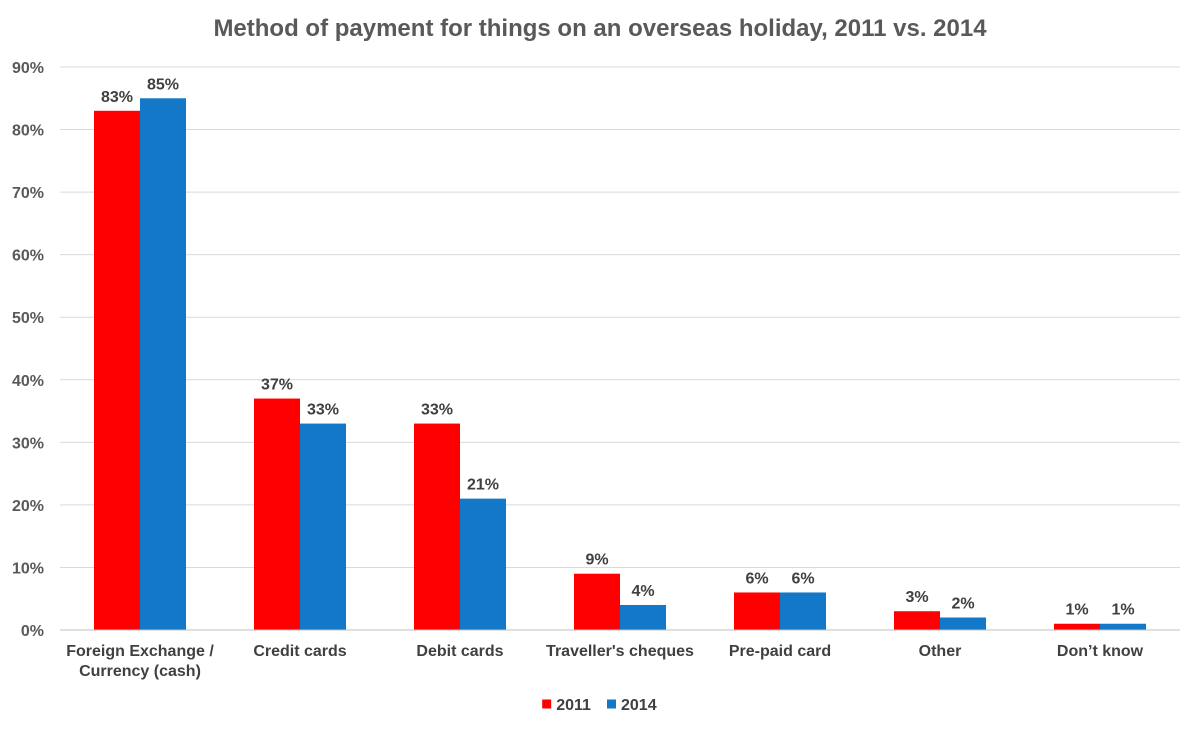 The image size is (1200, 731). I want to click on data-label-2011: 6%, so click(756, 578).